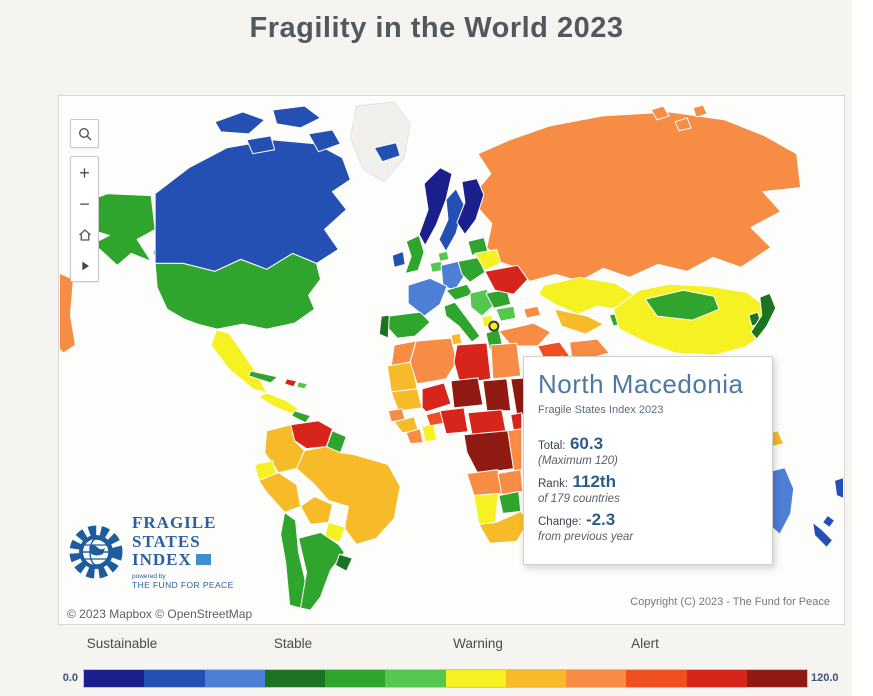  Describe the element at coordinates (560, 522) in the screenshot. I see `tooltip-change-label: Change:` at that location.